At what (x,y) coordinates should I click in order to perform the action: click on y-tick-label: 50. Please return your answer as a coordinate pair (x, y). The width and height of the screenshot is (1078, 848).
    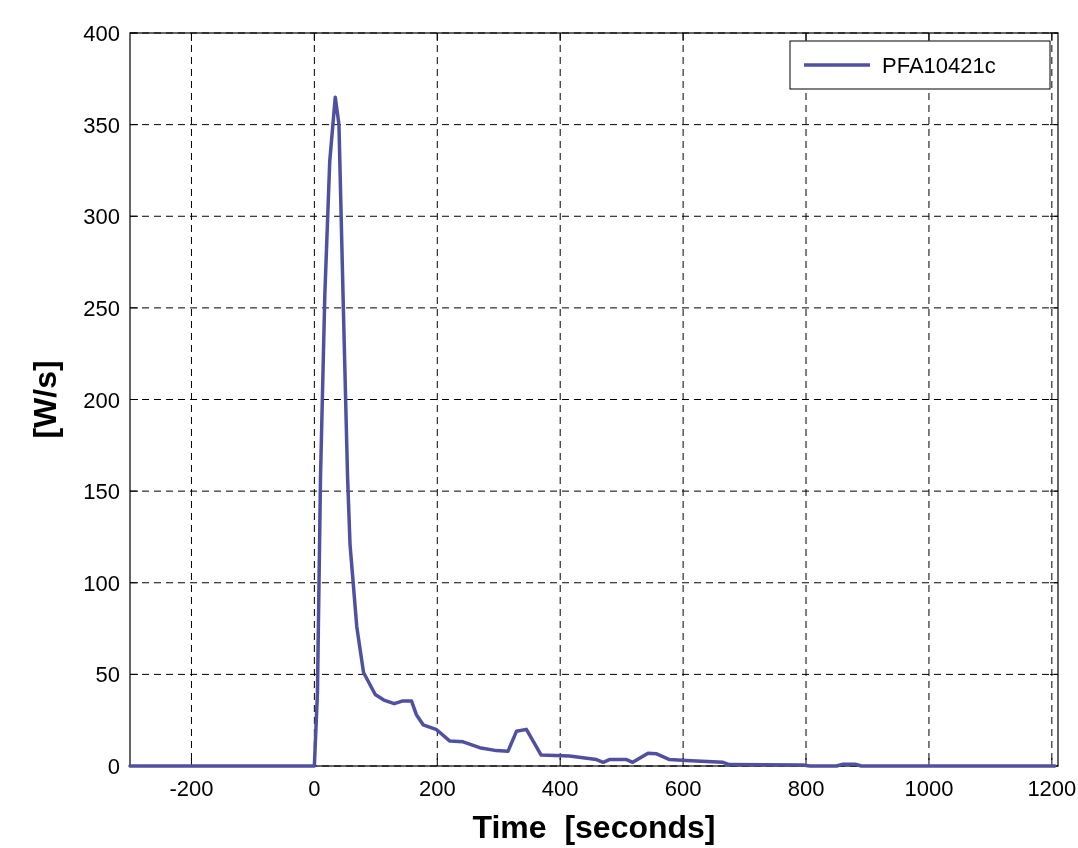
    Looking at the image, I should click on (107, 675).